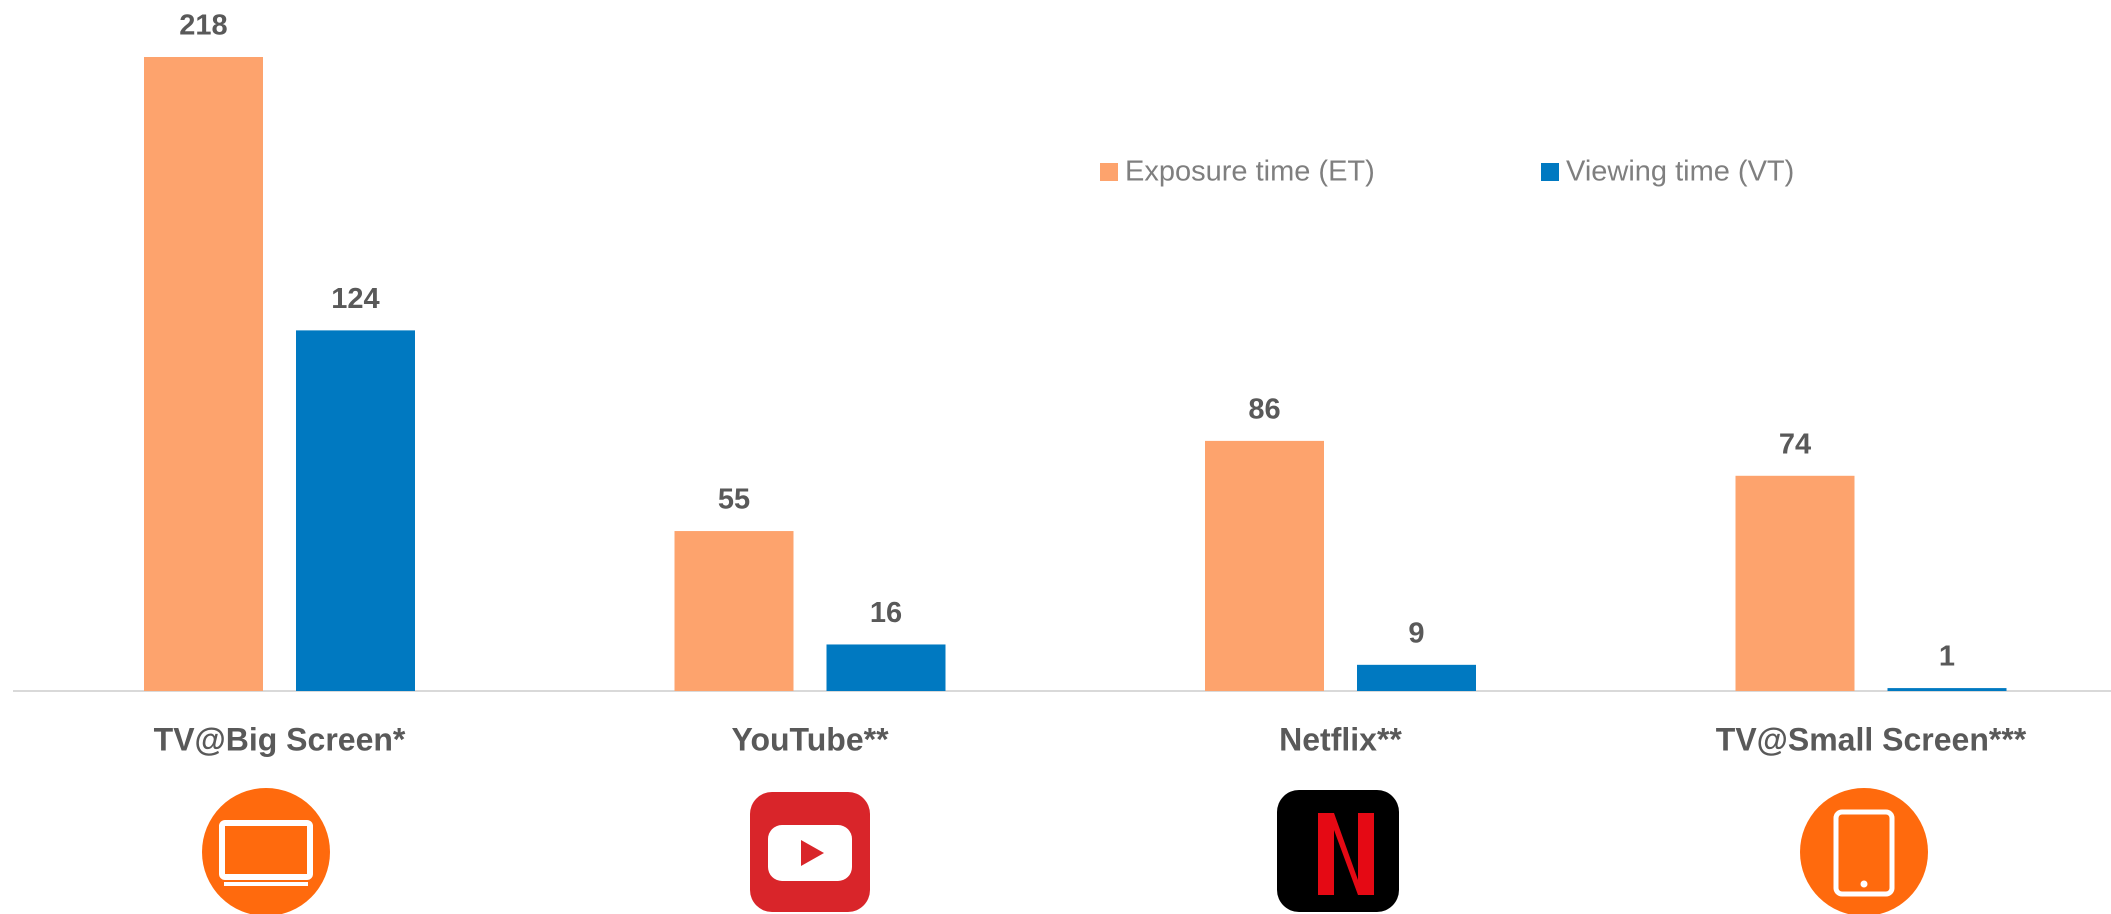 The image size is (2111, 914). What do you see at coordinates (1250, 172) in the screenshot?
I see `legend-label: Exposure time (ET)` at bounding box center [1250, 172].